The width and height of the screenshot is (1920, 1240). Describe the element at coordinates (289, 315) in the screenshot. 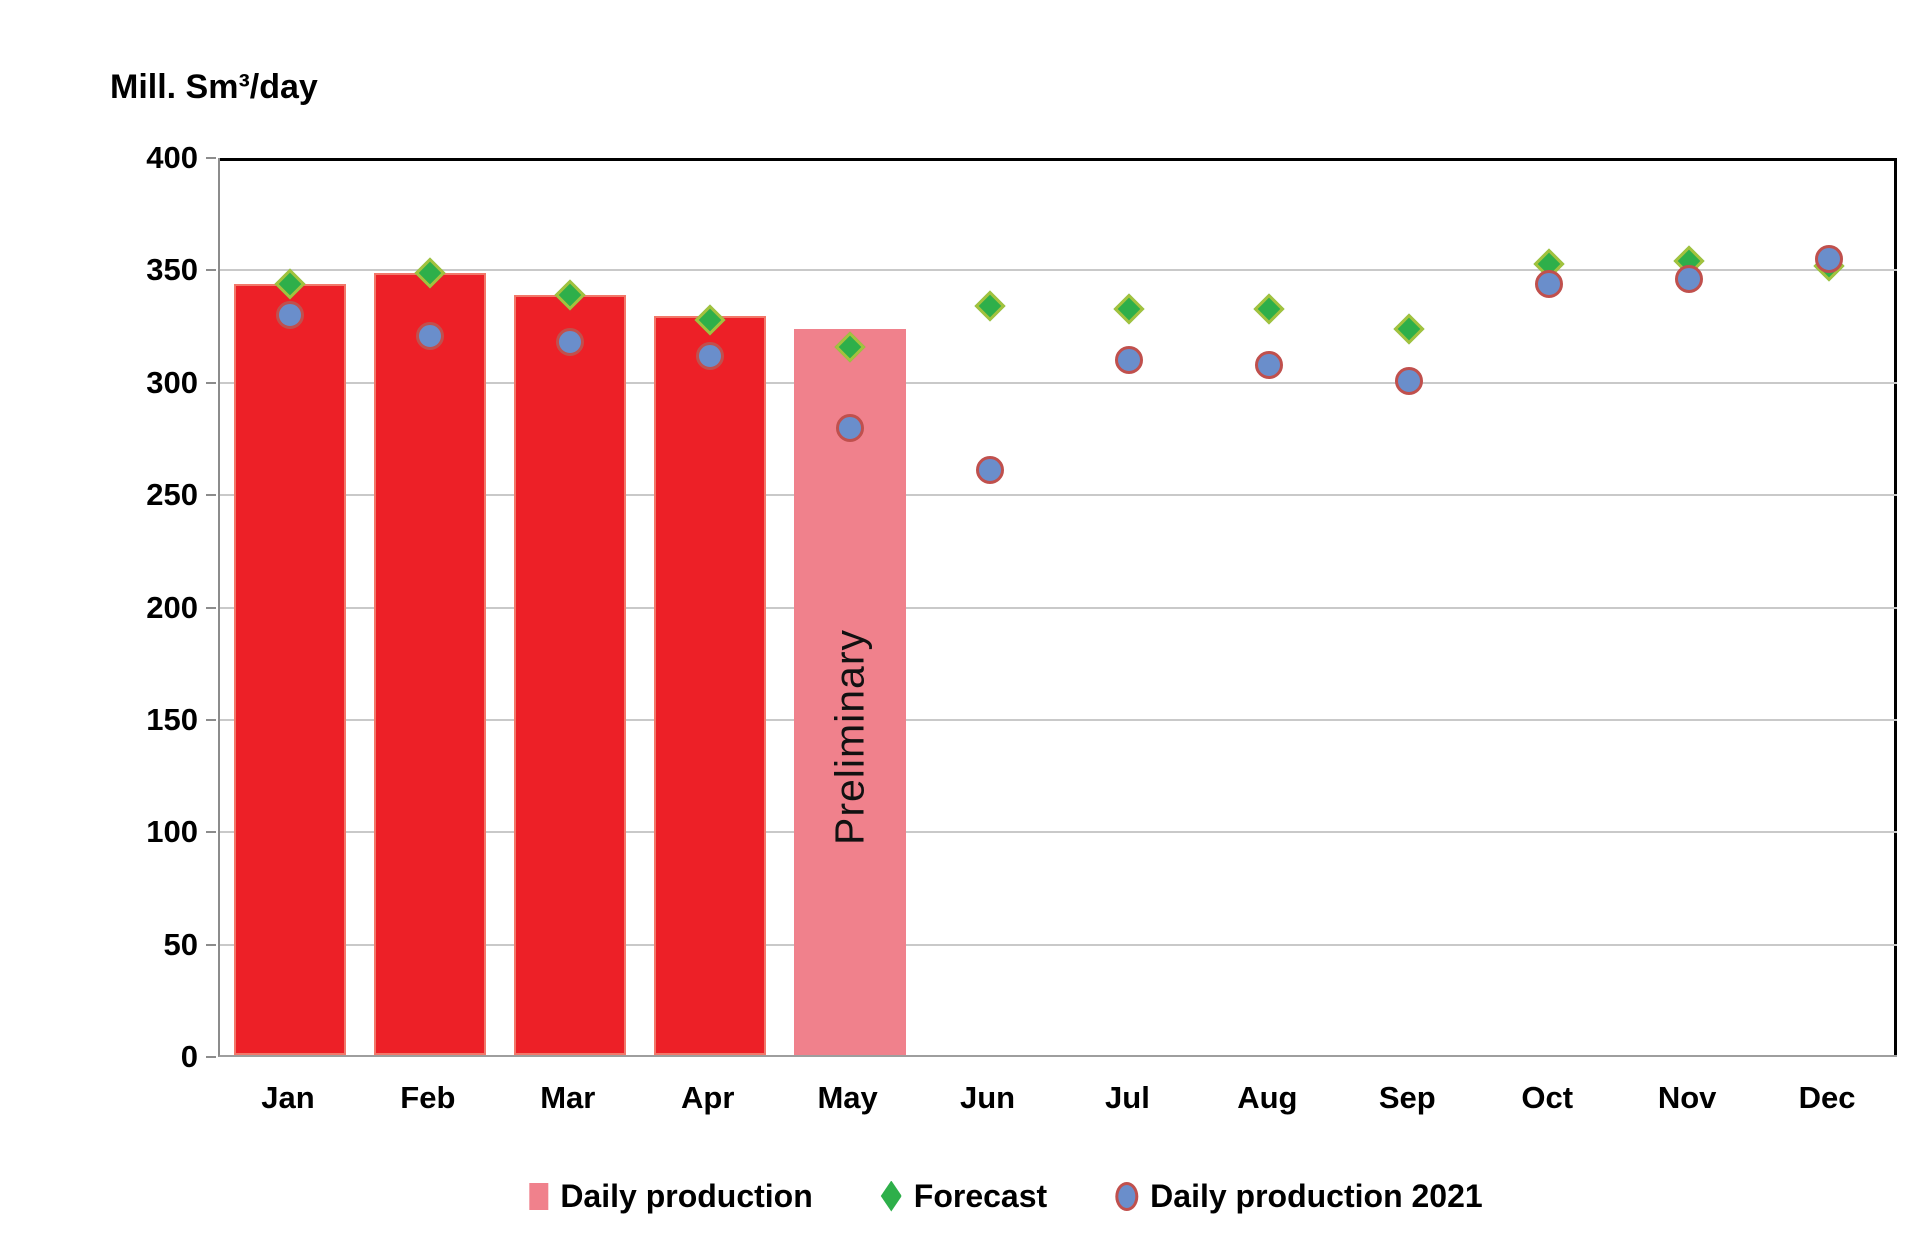

I see `production-2021-circle-jan` at that location.